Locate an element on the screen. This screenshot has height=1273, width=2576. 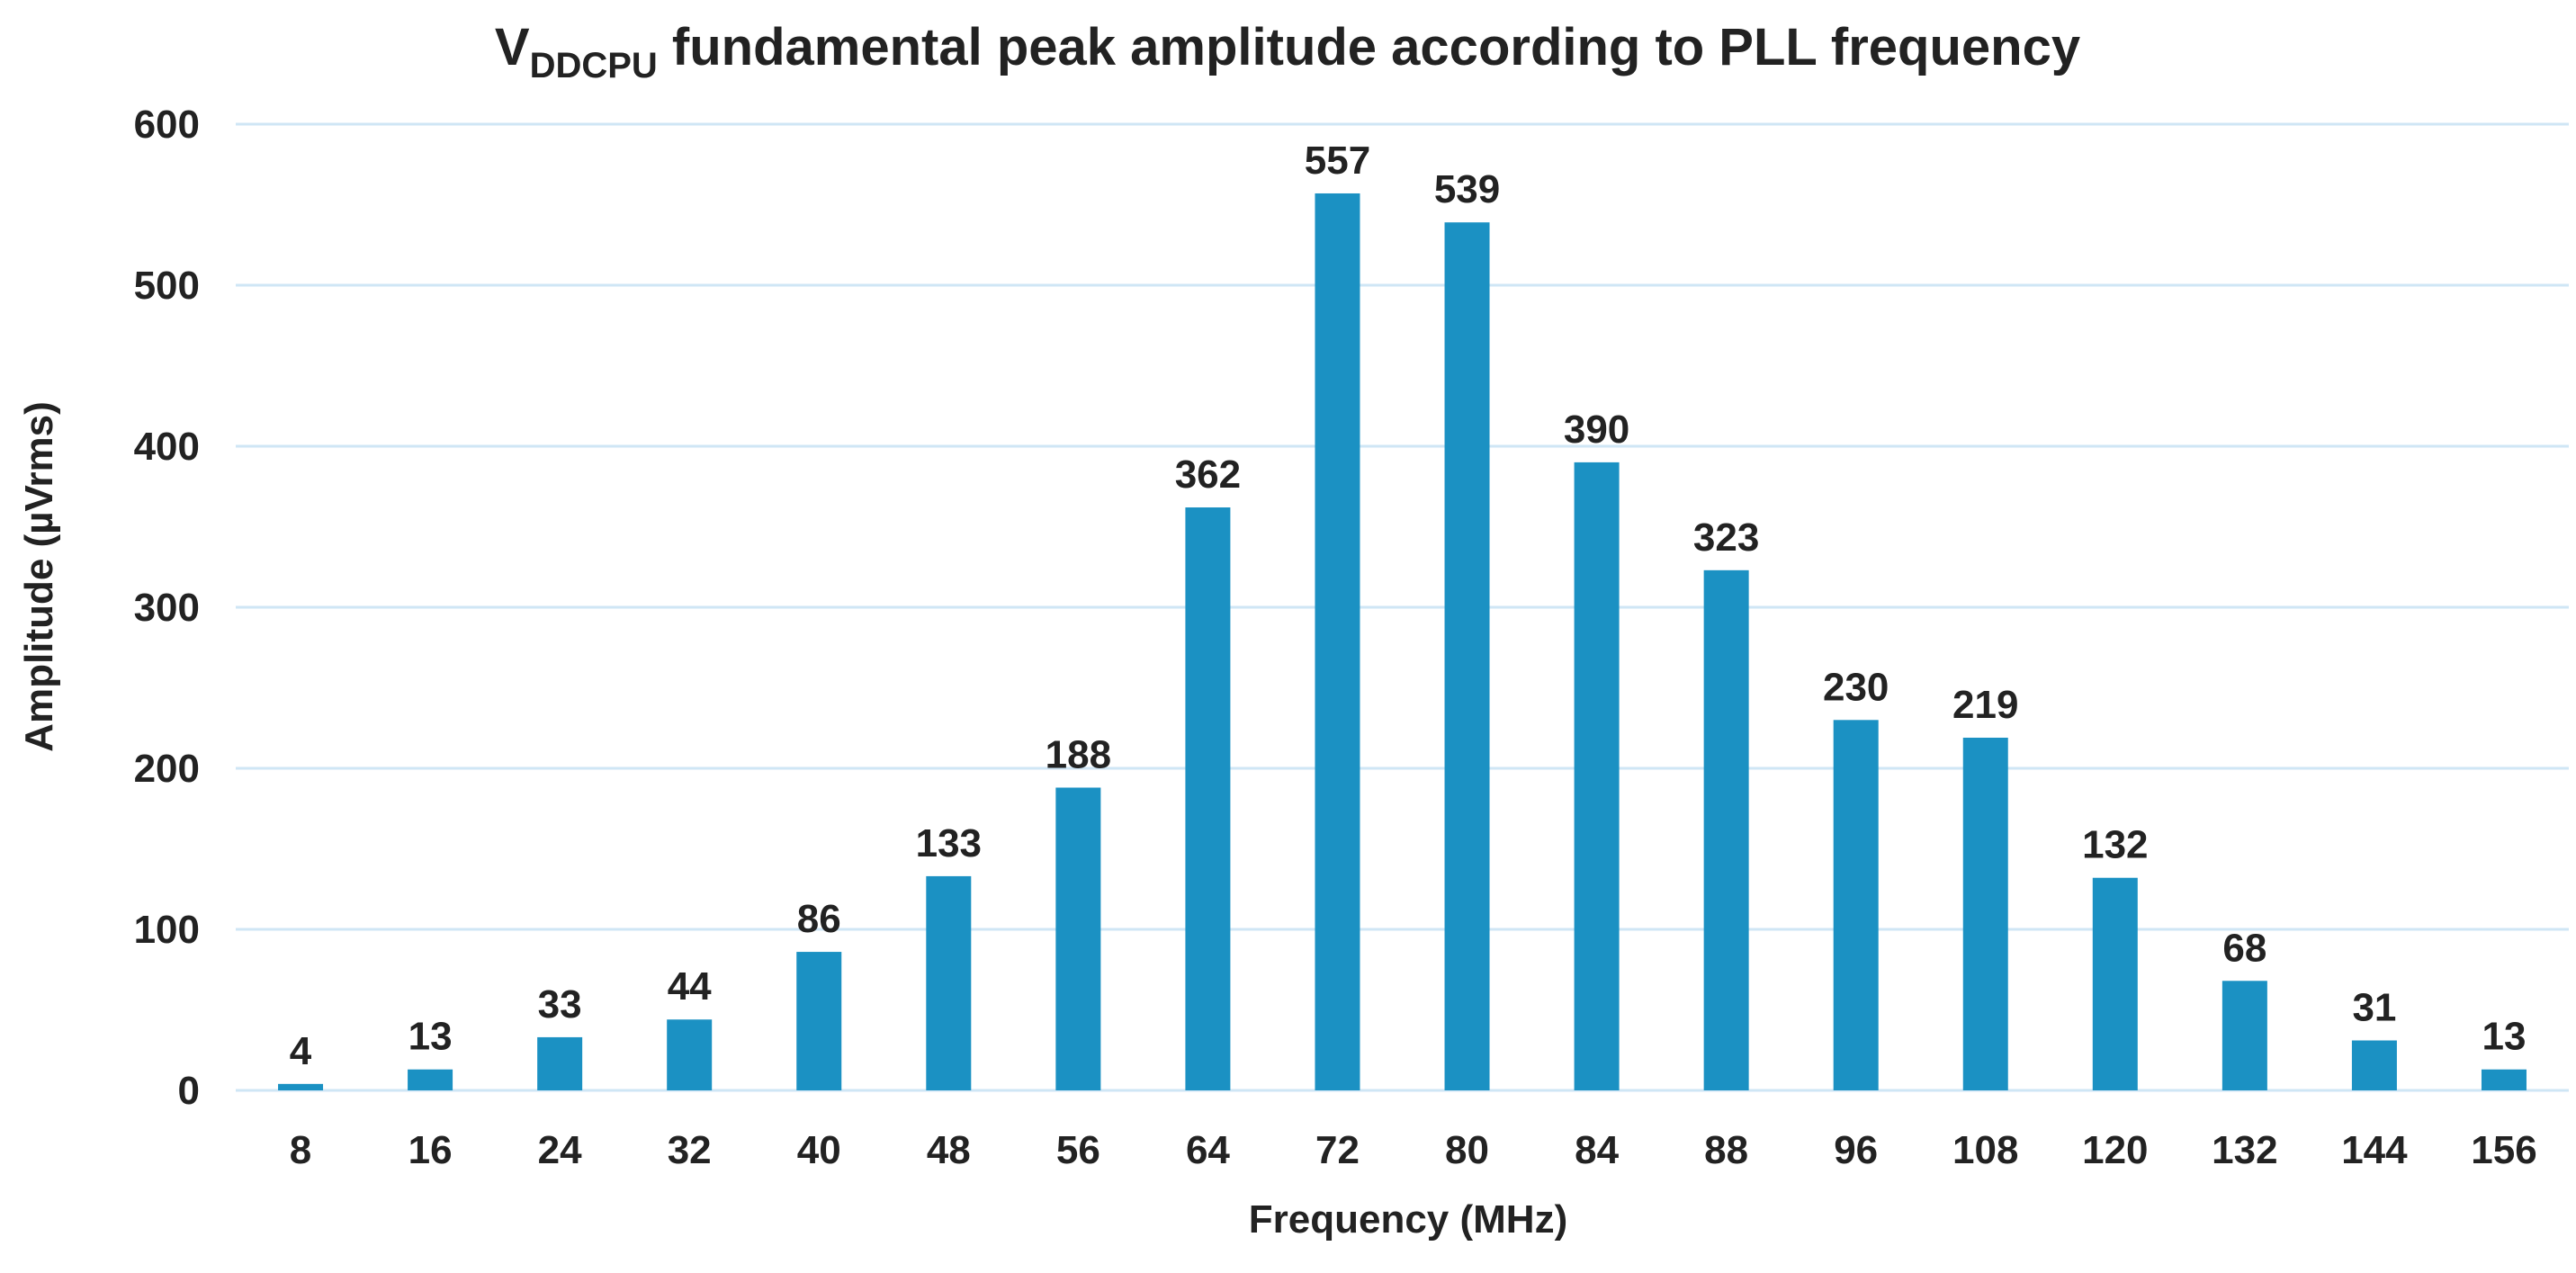
x-tick-label: 96 is located at coordinates (1856, 1150).